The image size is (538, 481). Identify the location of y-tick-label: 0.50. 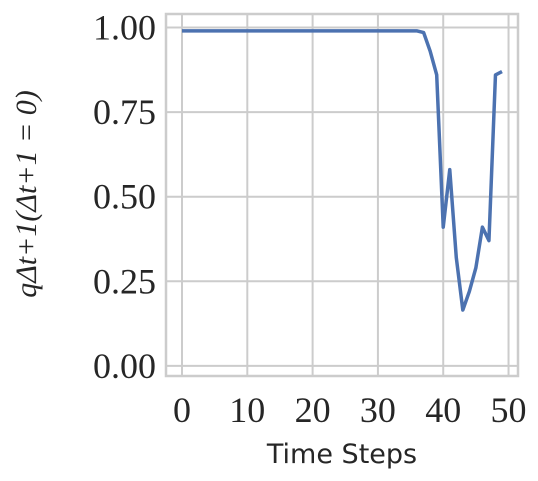
(124, 197).